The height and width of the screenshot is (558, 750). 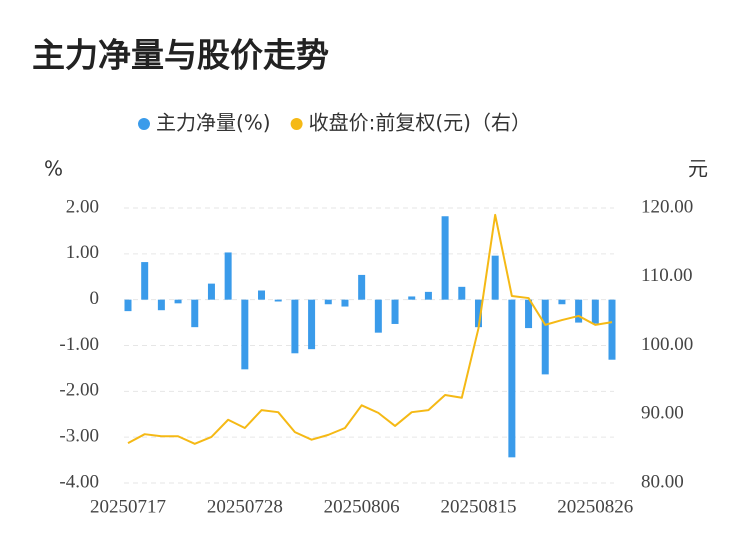 I want to click on x-tick-label: 20250728, so click(x=245, y=506).